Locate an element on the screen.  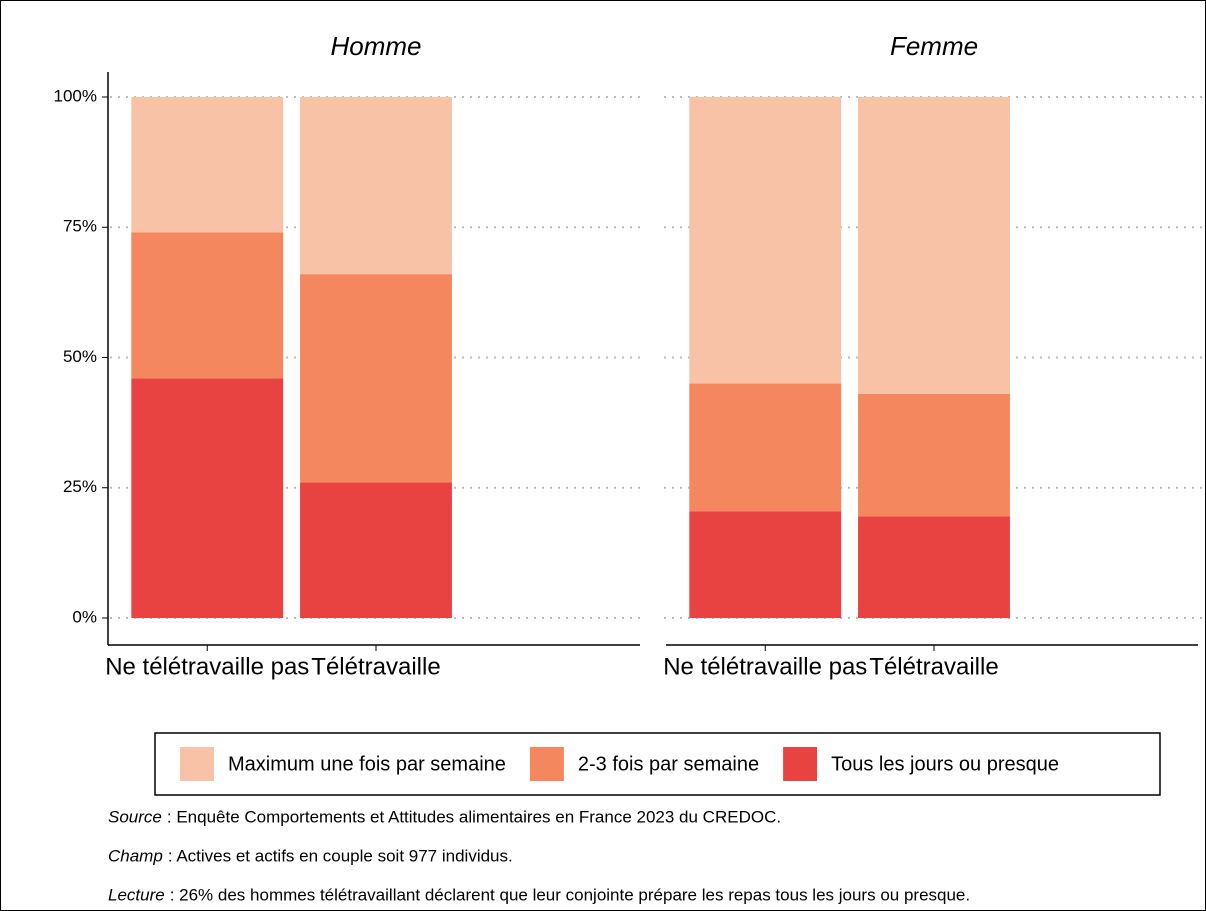
facet-title: Femme is located at coordinates (934, 46).